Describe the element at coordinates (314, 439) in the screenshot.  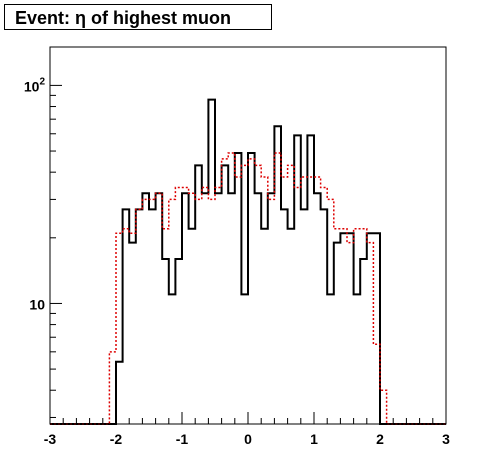
I see `x-tick-label: 1` at that location.